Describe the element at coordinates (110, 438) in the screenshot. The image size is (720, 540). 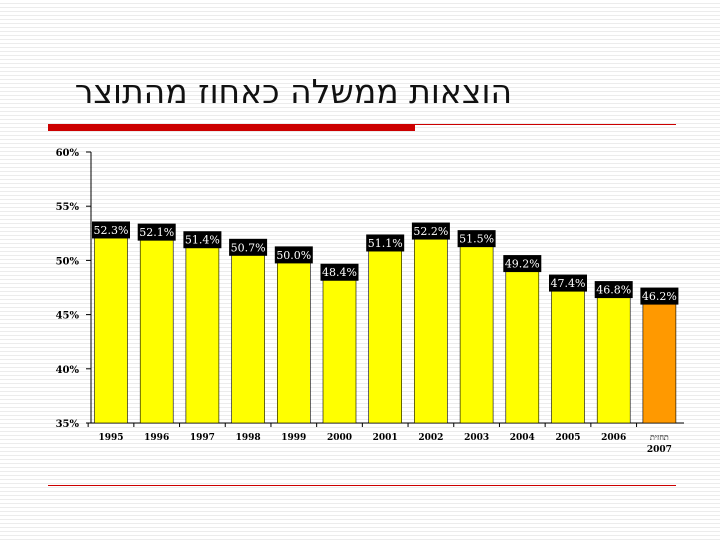
I see `x-tick-label: 1995` at that location.